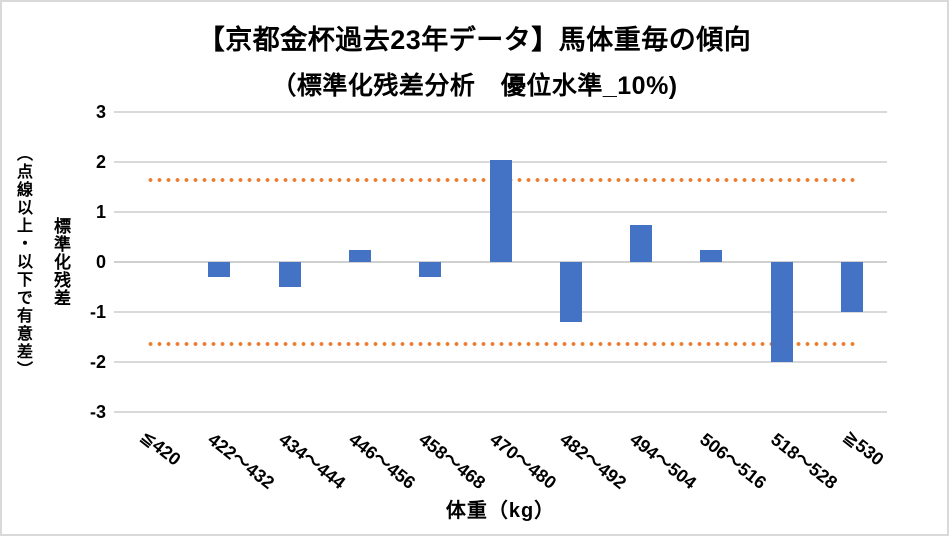 The width and height of the screenshot is (949, 536). I want to click on y-axis-title-note: （点線以上・以下で有意差）, so click(22, 262).